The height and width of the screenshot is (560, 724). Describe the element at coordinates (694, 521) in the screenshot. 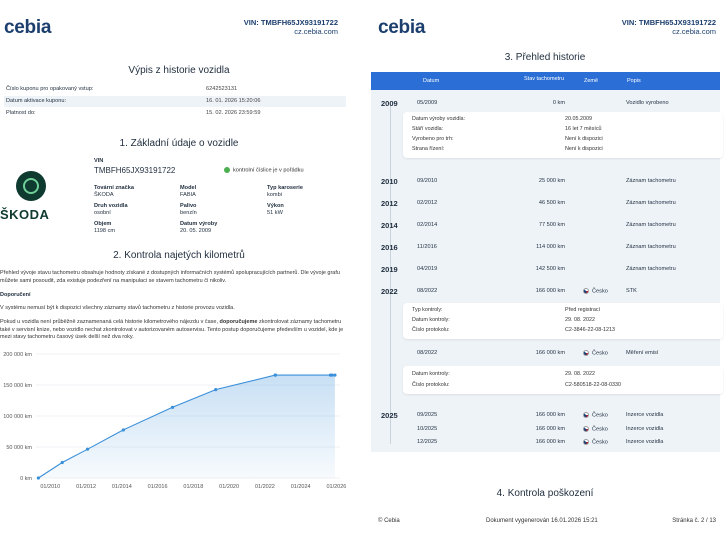

I see `footer-page-number: Stránka č. 2 / 13` at that location.